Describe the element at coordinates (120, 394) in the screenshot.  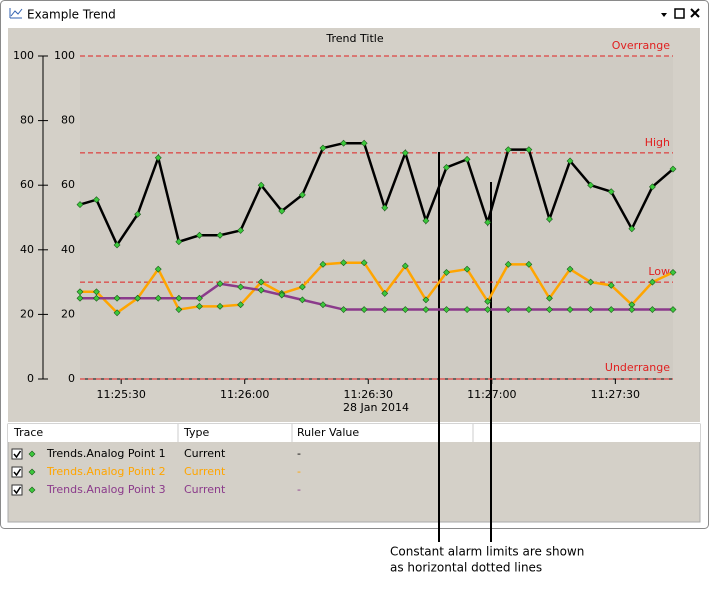
I see `x-tick-label: 11:25:30` at that location.